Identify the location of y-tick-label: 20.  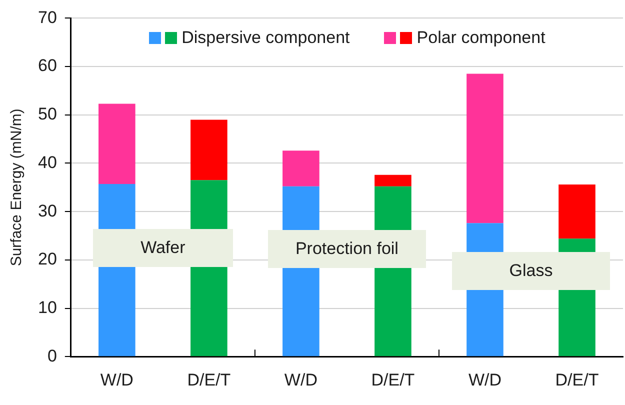
(47, 259).